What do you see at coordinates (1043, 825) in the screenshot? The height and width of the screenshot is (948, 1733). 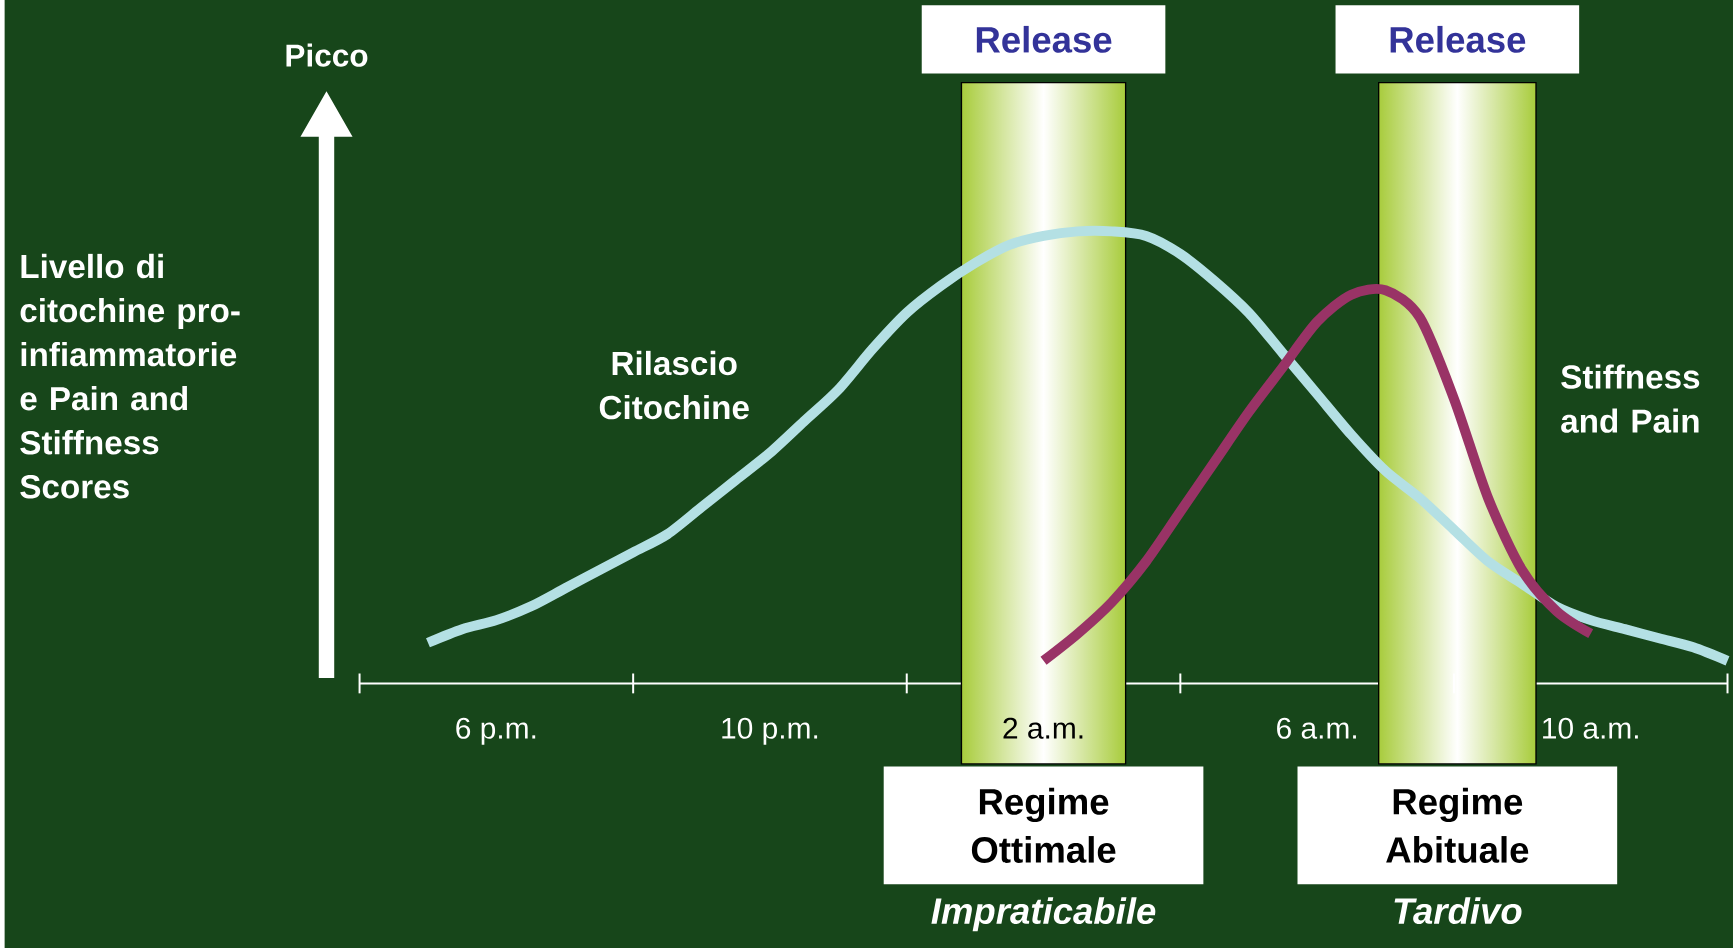 I see `text: Regime Ottimale` at bounding box center [1043, 825].